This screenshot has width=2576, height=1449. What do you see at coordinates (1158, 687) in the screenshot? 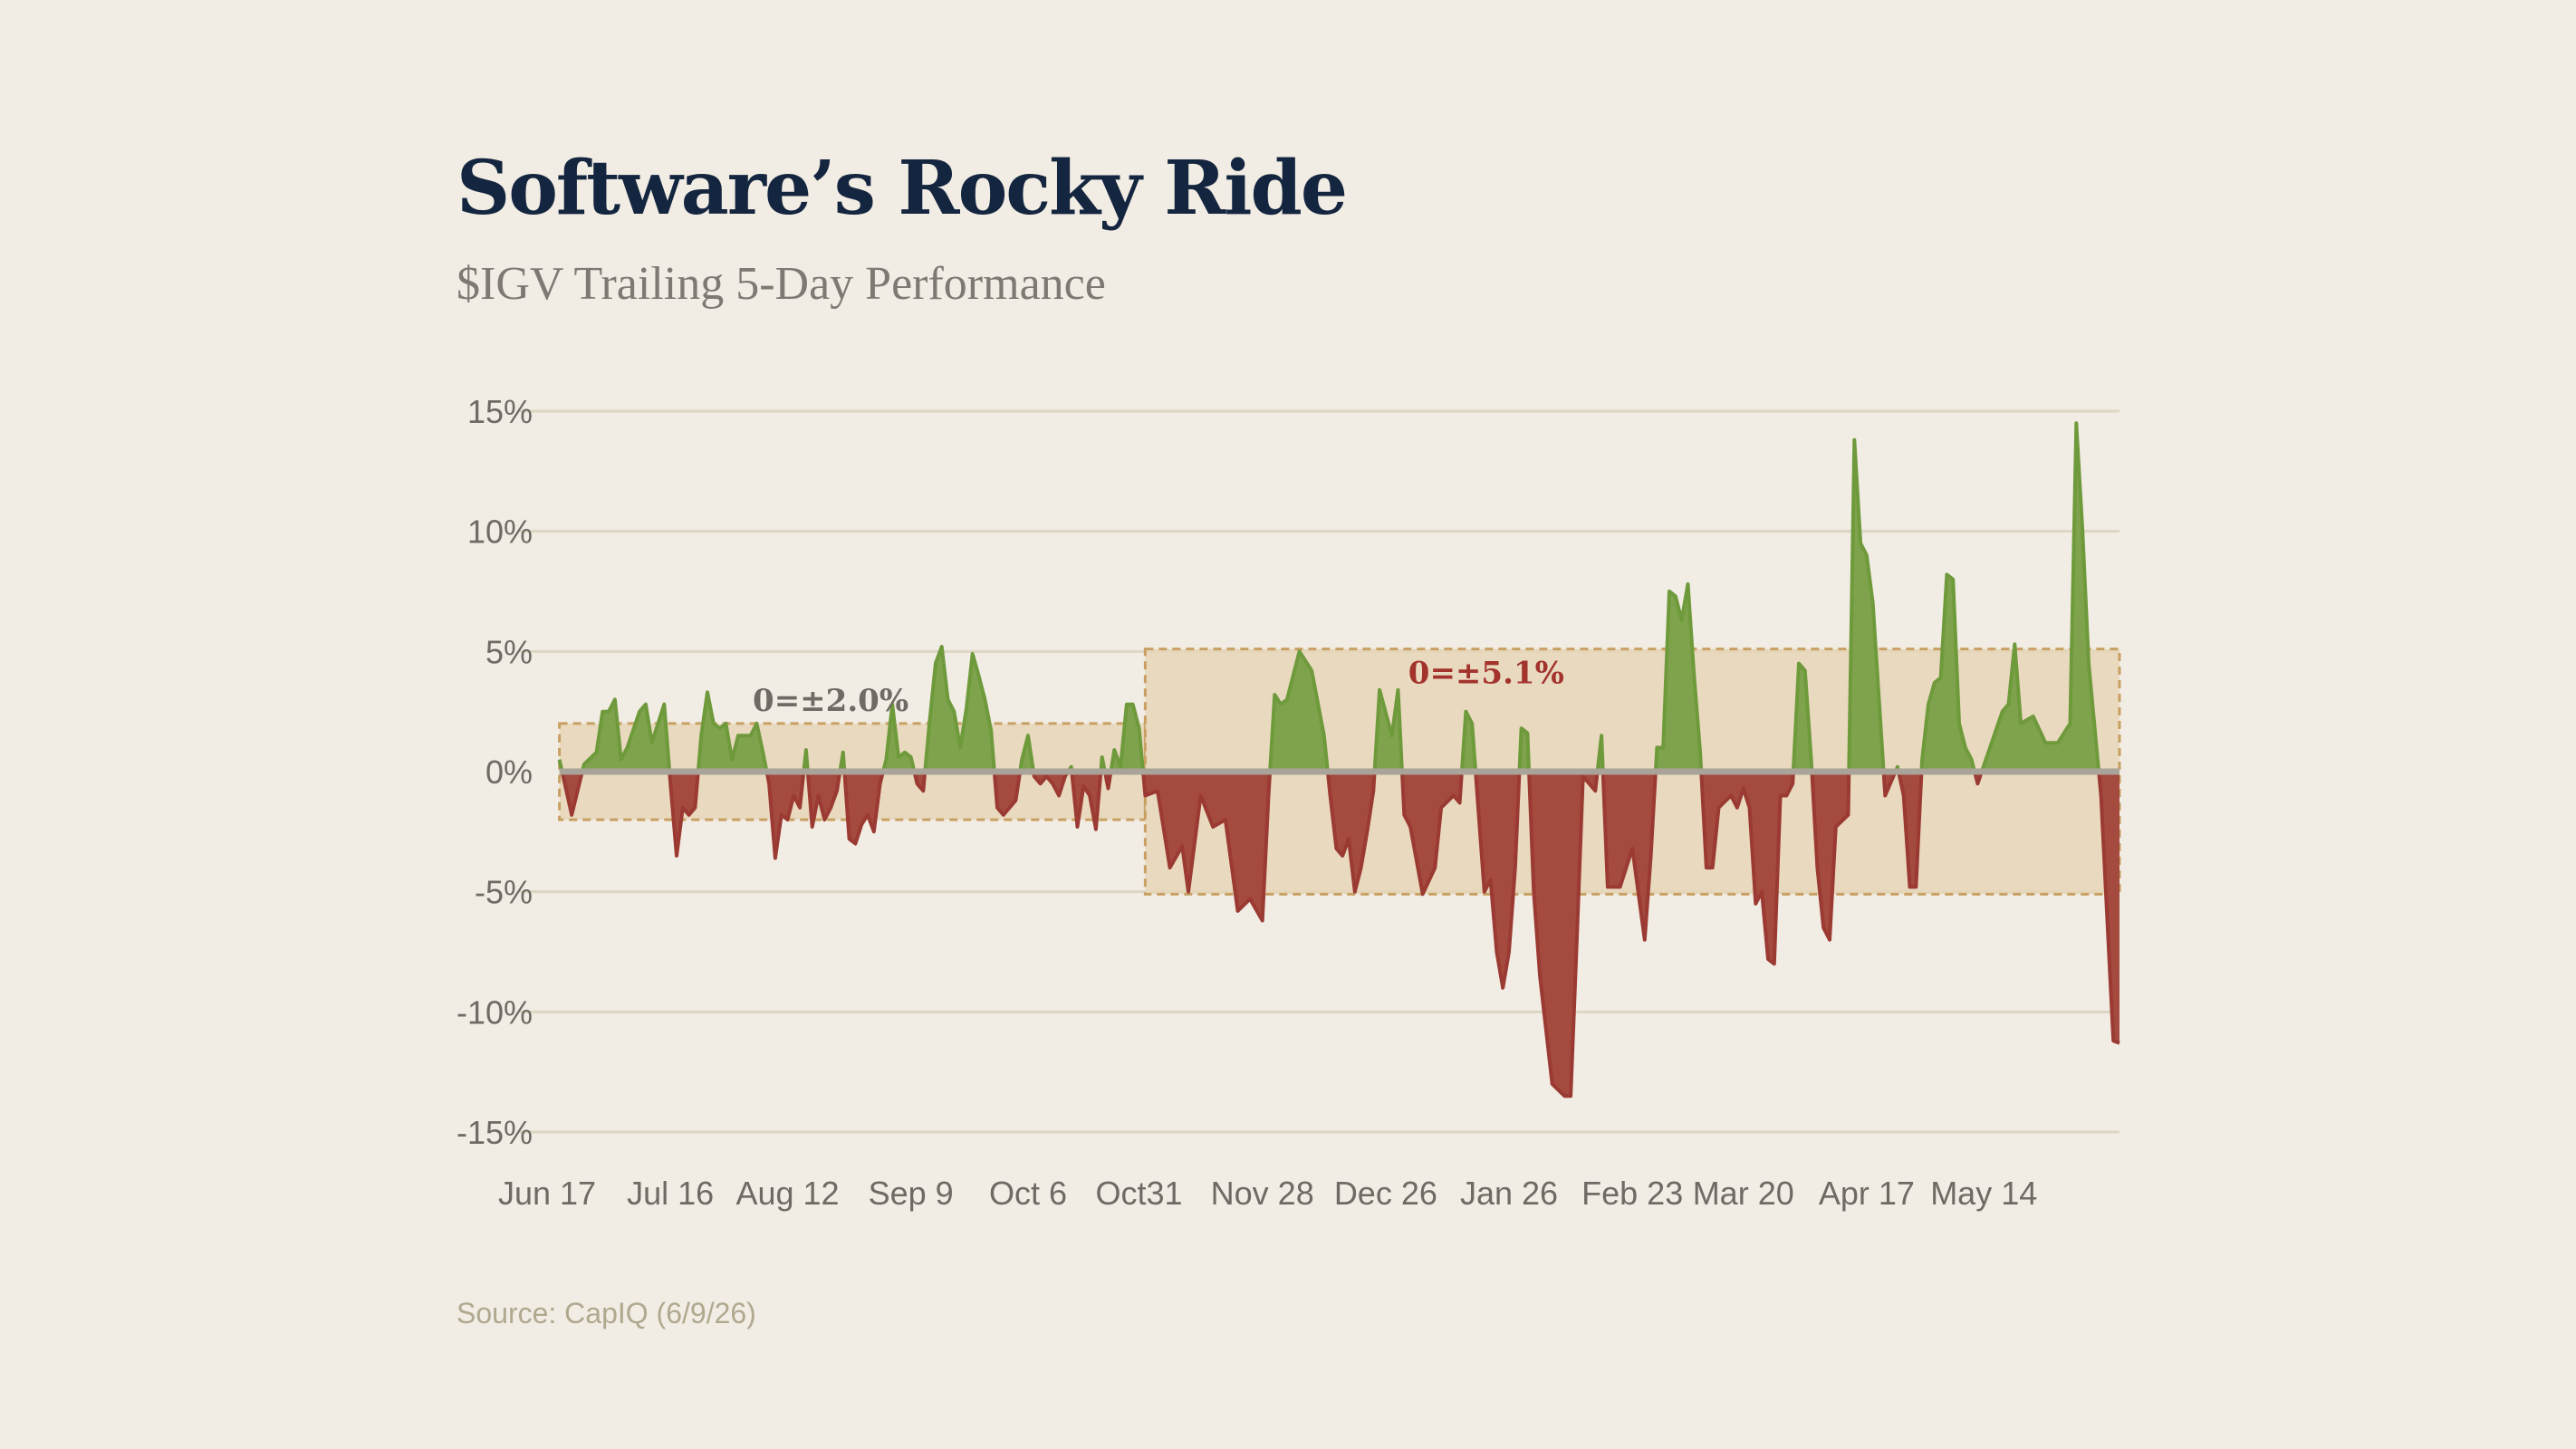
I see `band-labels: 0=±2.0% 0=±5.1%` at bounding box center [1158, 687].